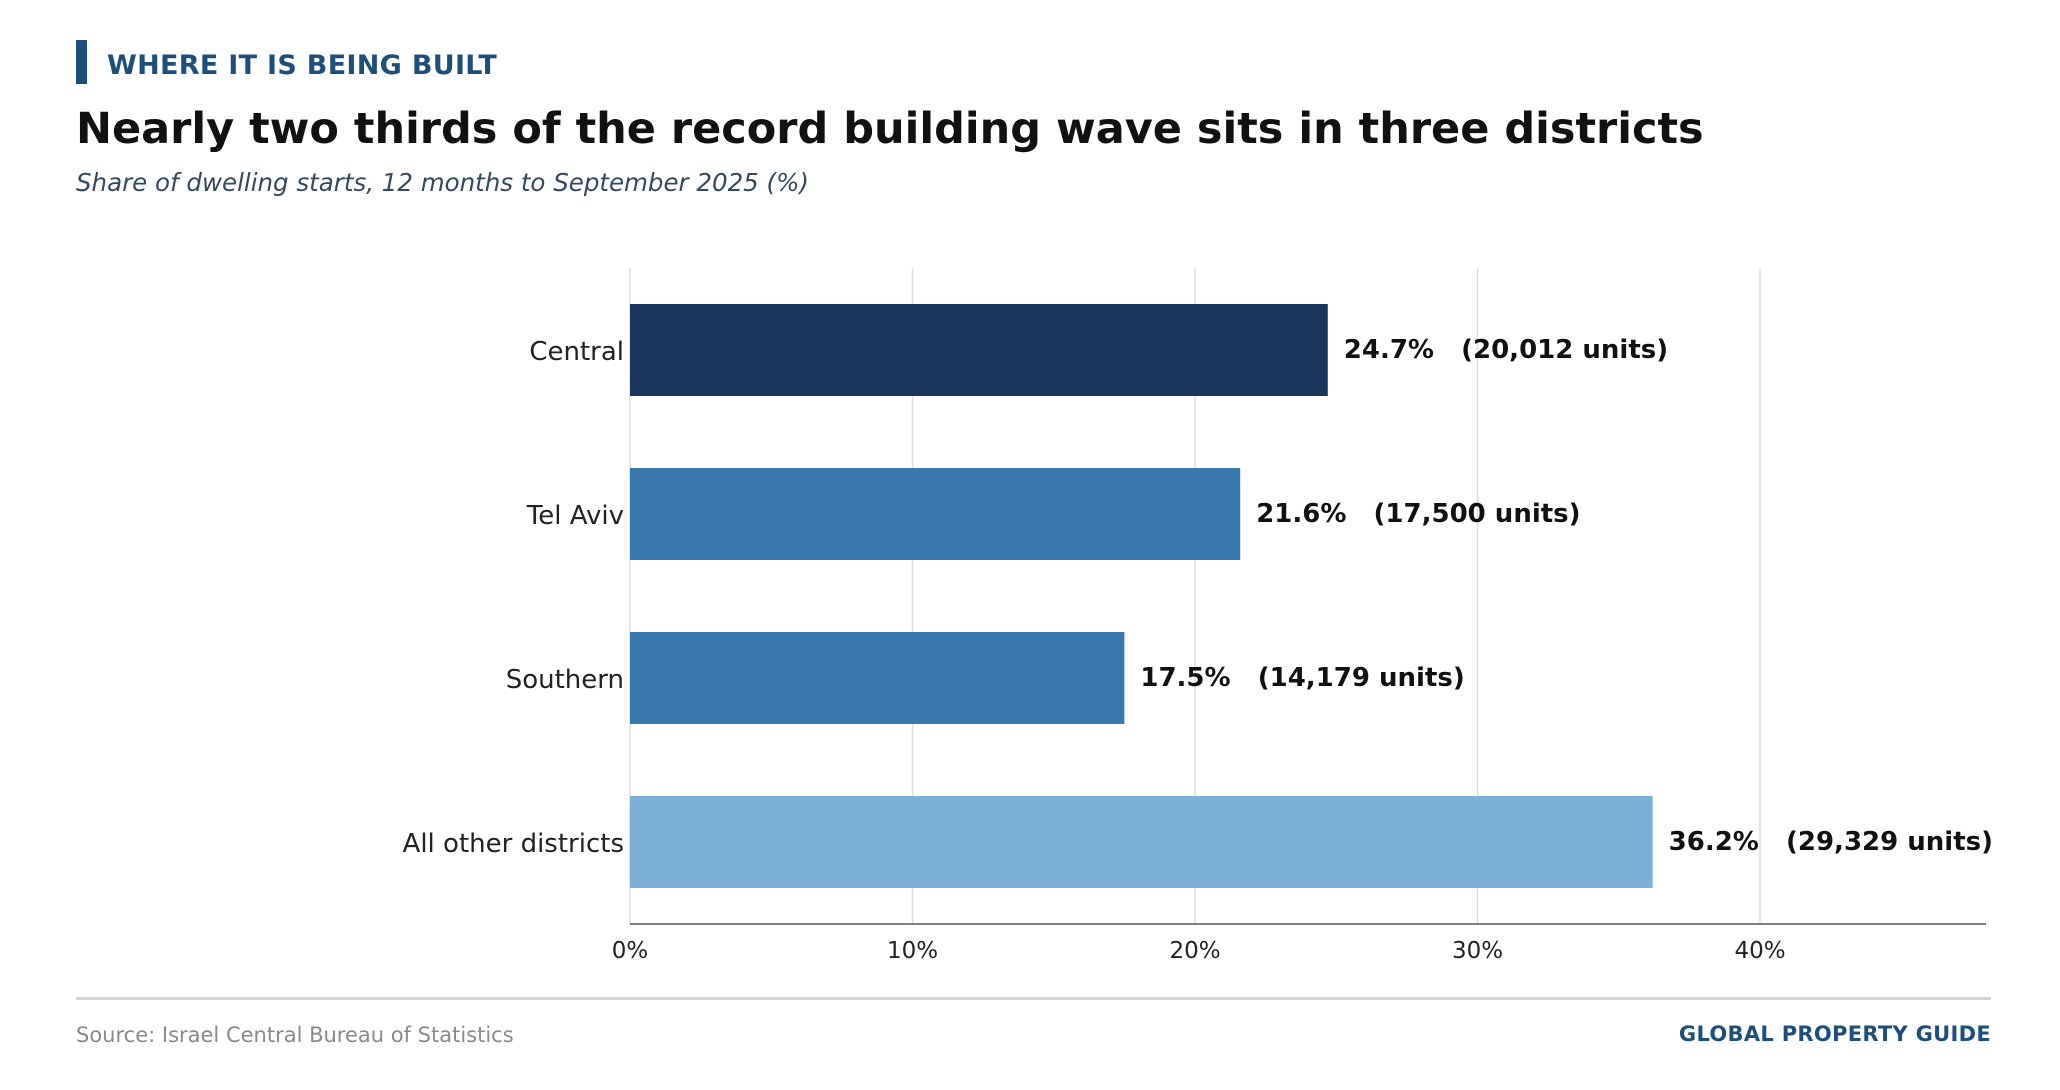 The image size is (2060, 1090). Describe the element at coordinates (1033, 998) in the screenshot. I see `footer-divider` at that location.